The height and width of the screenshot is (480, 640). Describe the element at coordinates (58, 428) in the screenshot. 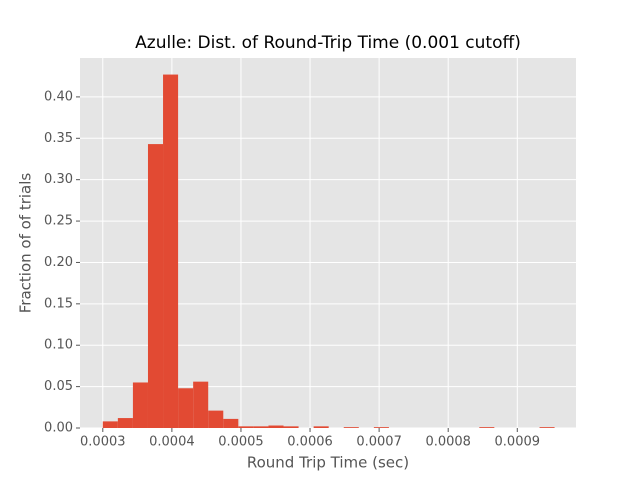

I see `y-tick-label: 0.00` at that location.